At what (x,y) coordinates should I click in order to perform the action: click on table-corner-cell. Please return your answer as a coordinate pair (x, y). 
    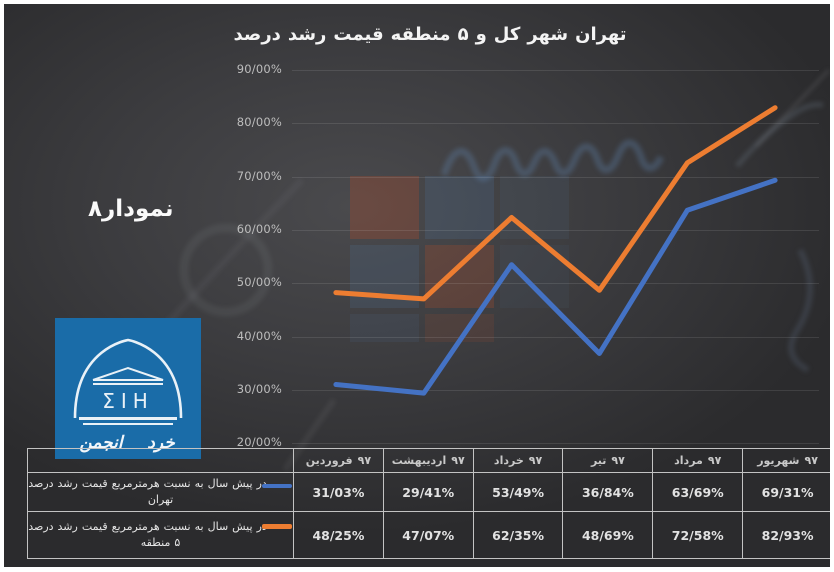
    Looking at the image, I should click on (160, 460).